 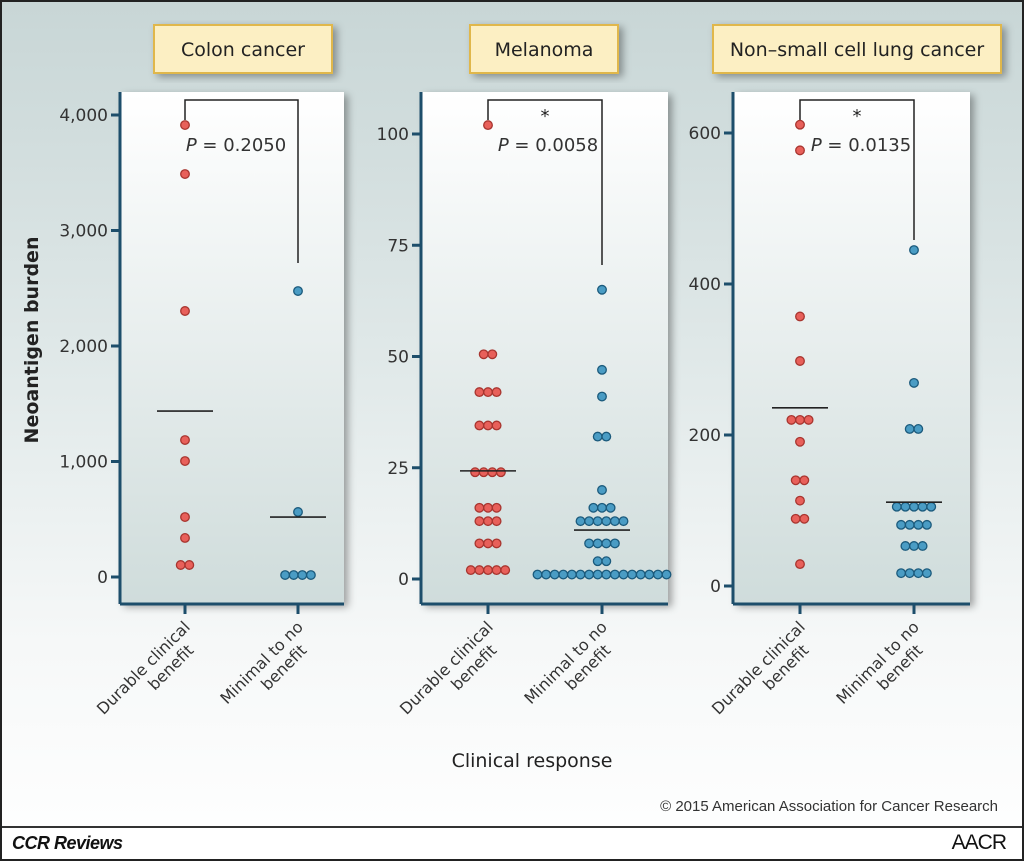 I want to click on y-tick-label: 1,000, so click(x=83, y=463).